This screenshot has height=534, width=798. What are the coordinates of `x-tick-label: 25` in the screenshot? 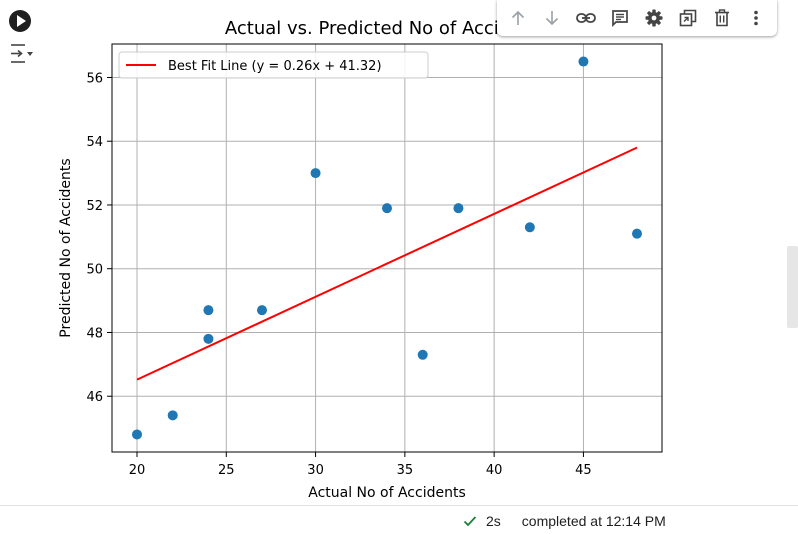 It's located at (226, 470).